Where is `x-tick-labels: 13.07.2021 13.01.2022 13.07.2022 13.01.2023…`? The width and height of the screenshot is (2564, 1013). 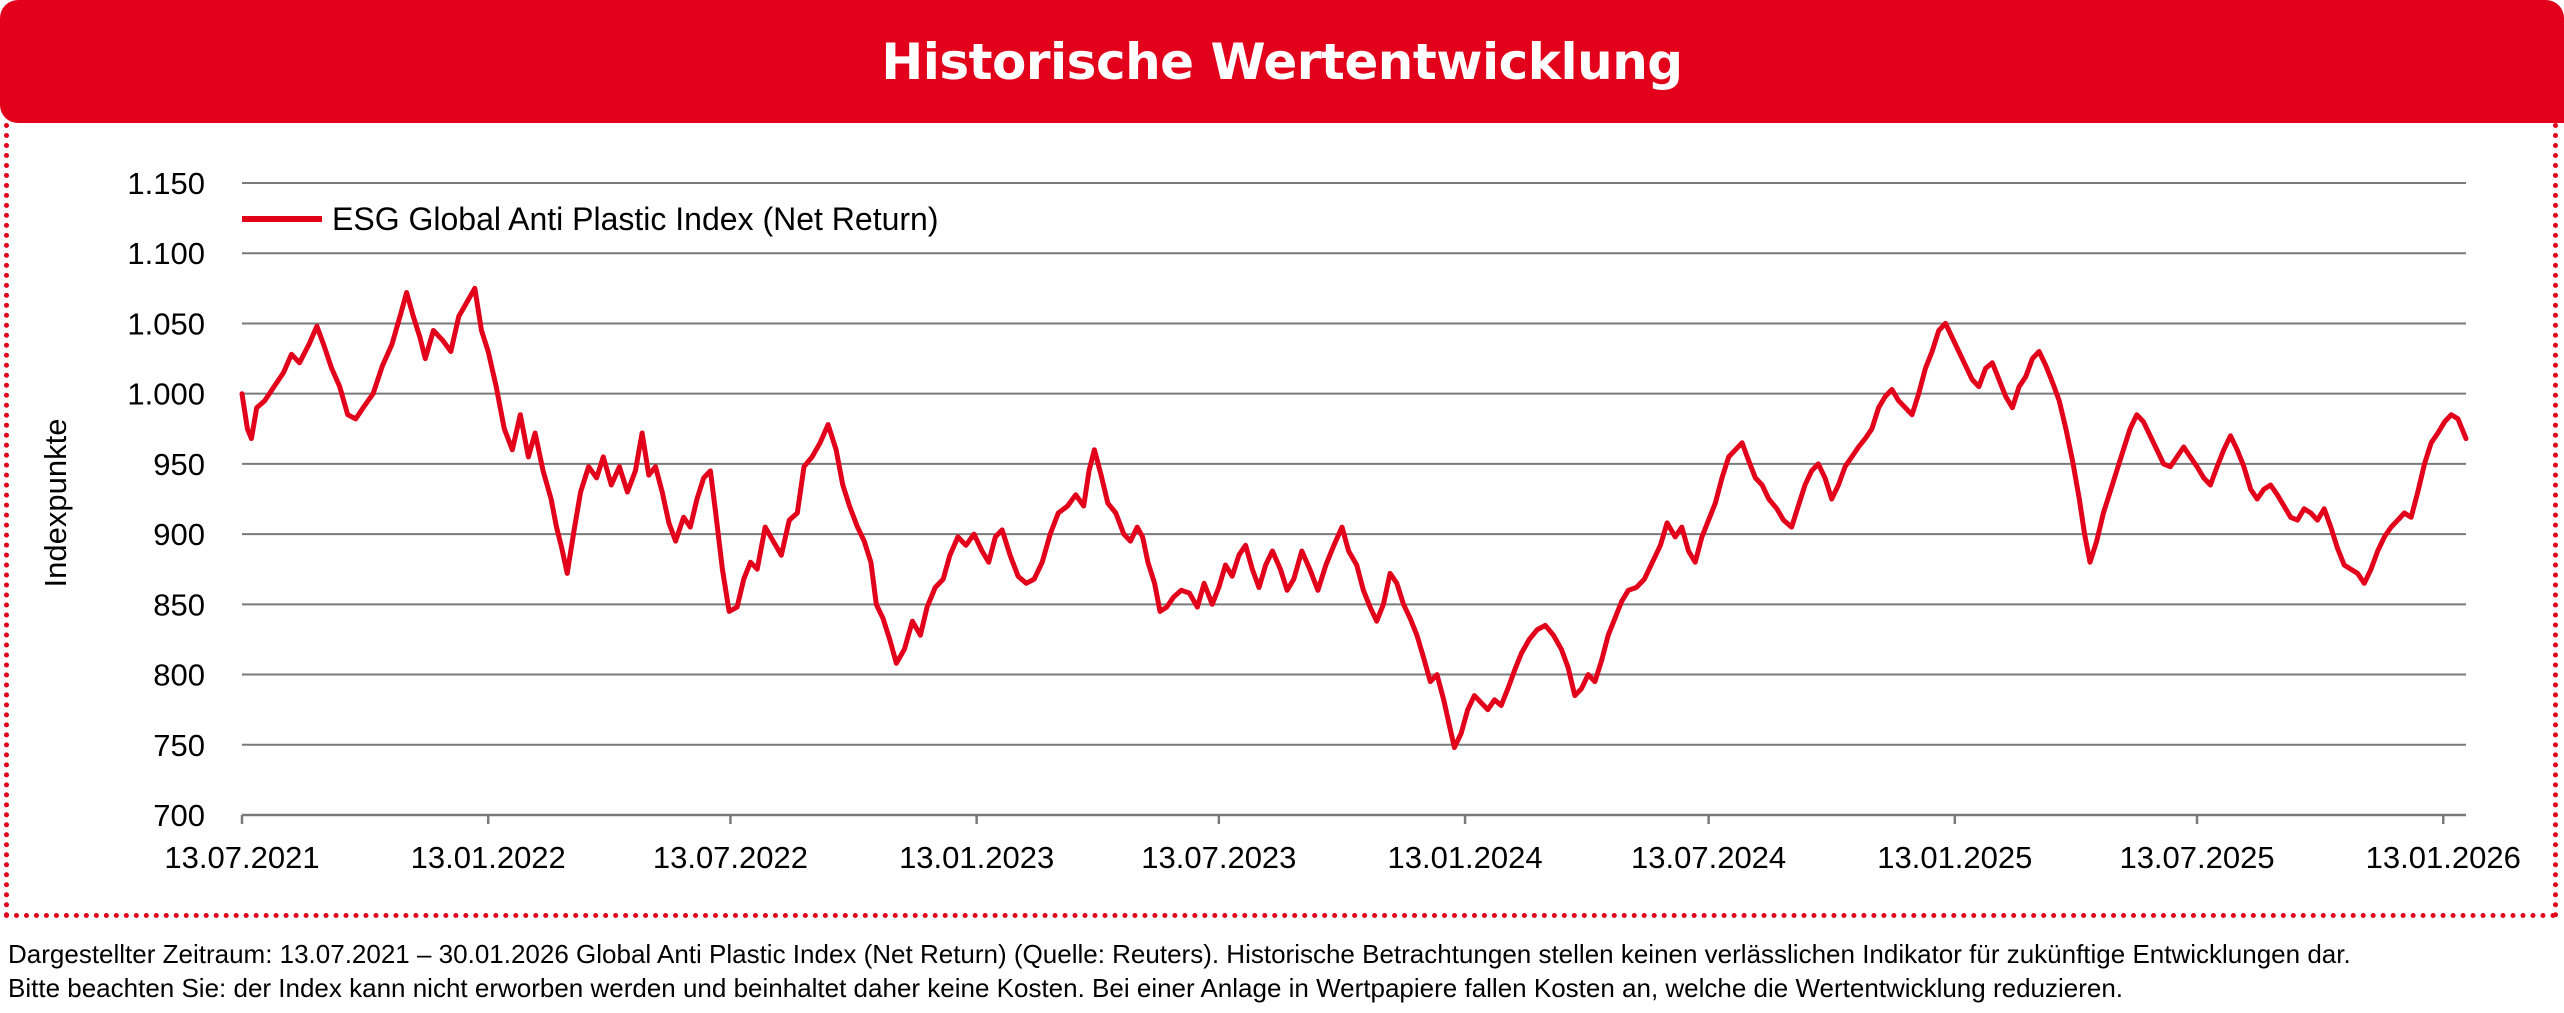
x-tick-labels: 13.07.2021 13.01.2022 13.07.2022 13.01.2023… is located at coordinates (1342, 857).